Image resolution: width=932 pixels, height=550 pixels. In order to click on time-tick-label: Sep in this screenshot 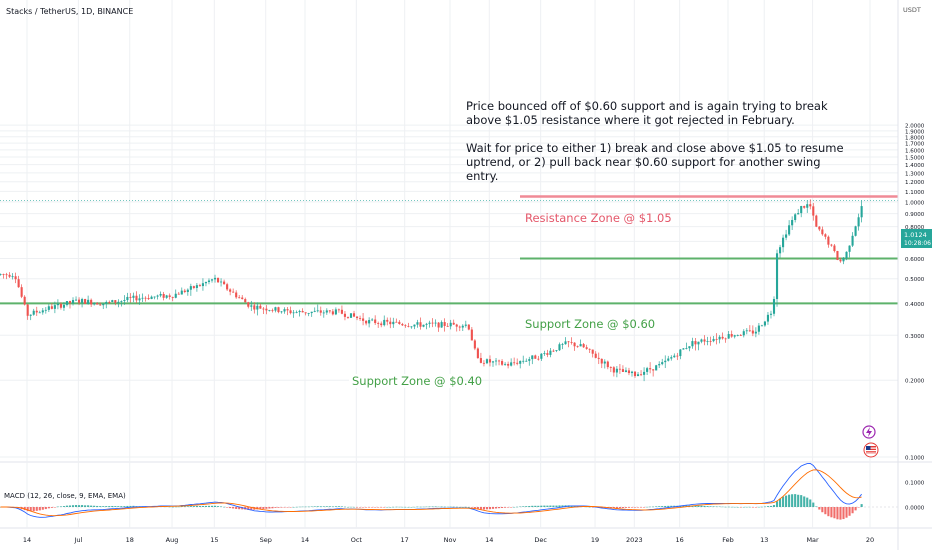, I will do `click(266, 540)`.